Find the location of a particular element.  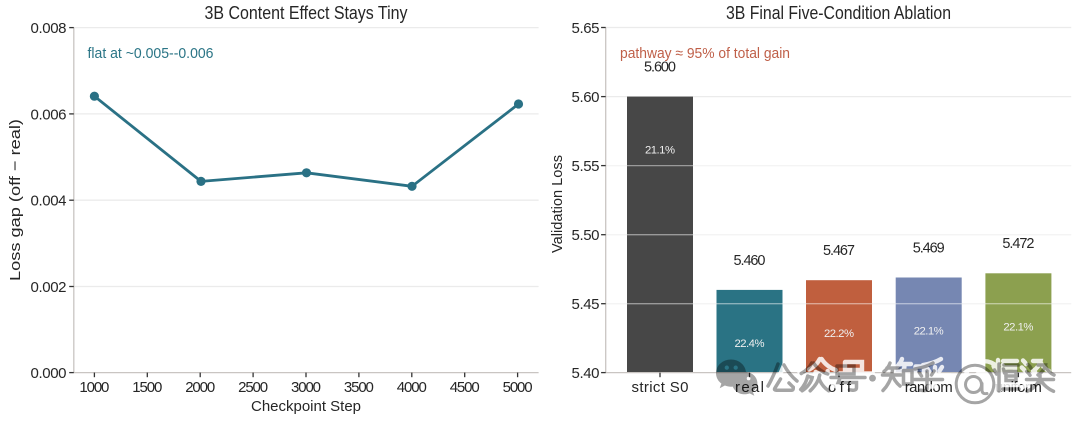

svg-text: strict S0 is located at coordinates (660, 387).